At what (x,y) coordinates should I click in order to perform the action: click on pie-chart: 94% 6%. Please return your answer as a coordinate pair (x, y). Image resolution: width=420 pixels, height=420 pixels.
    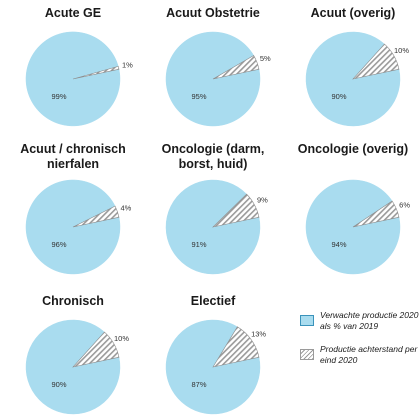
    Looking at the image, I should click on (357, 227).